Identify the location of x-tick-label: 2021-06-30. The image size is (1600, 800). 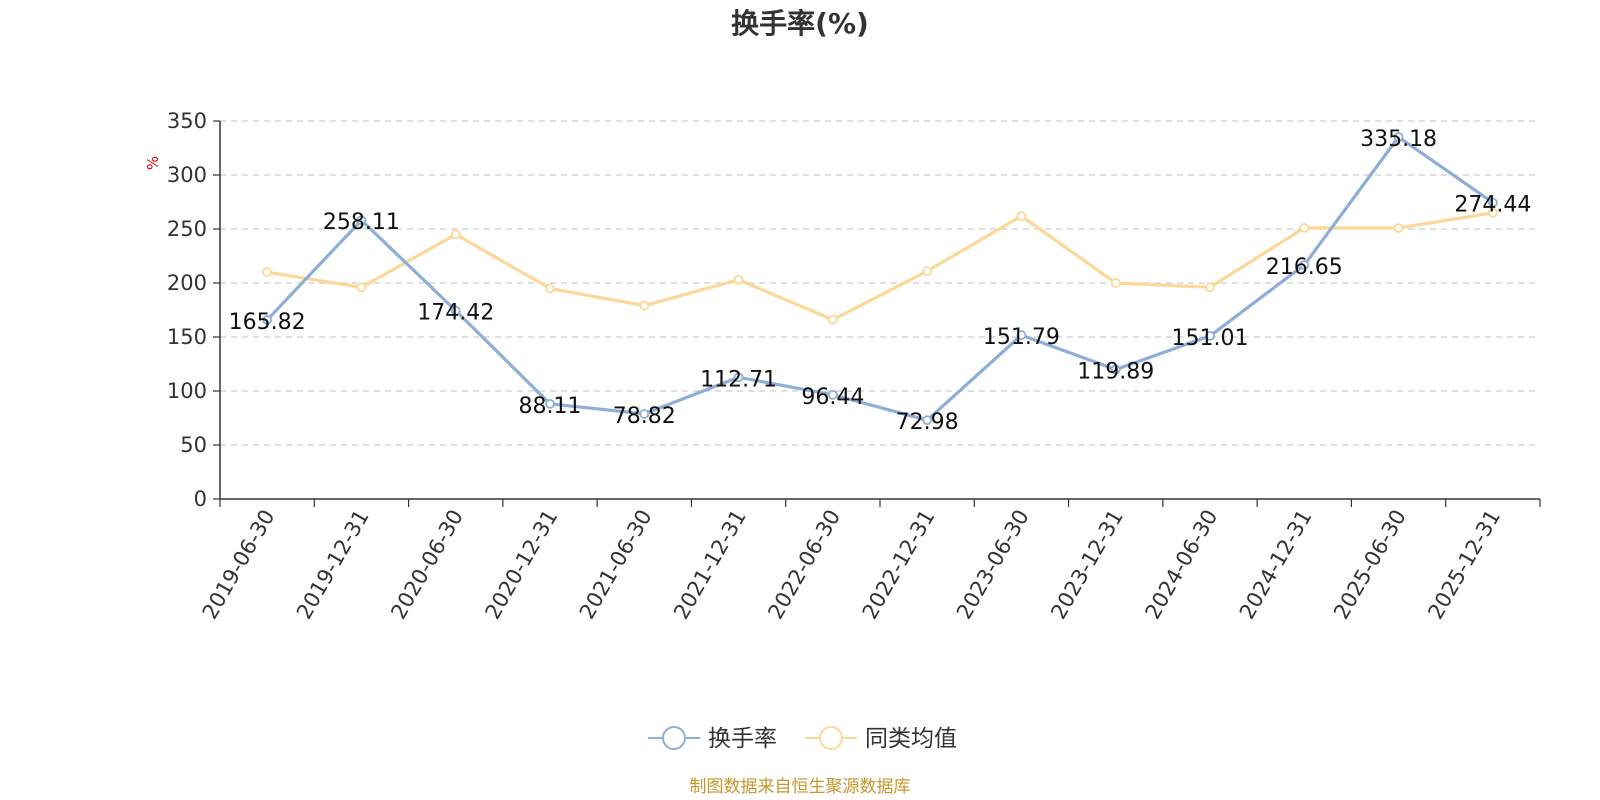
(616, 565).